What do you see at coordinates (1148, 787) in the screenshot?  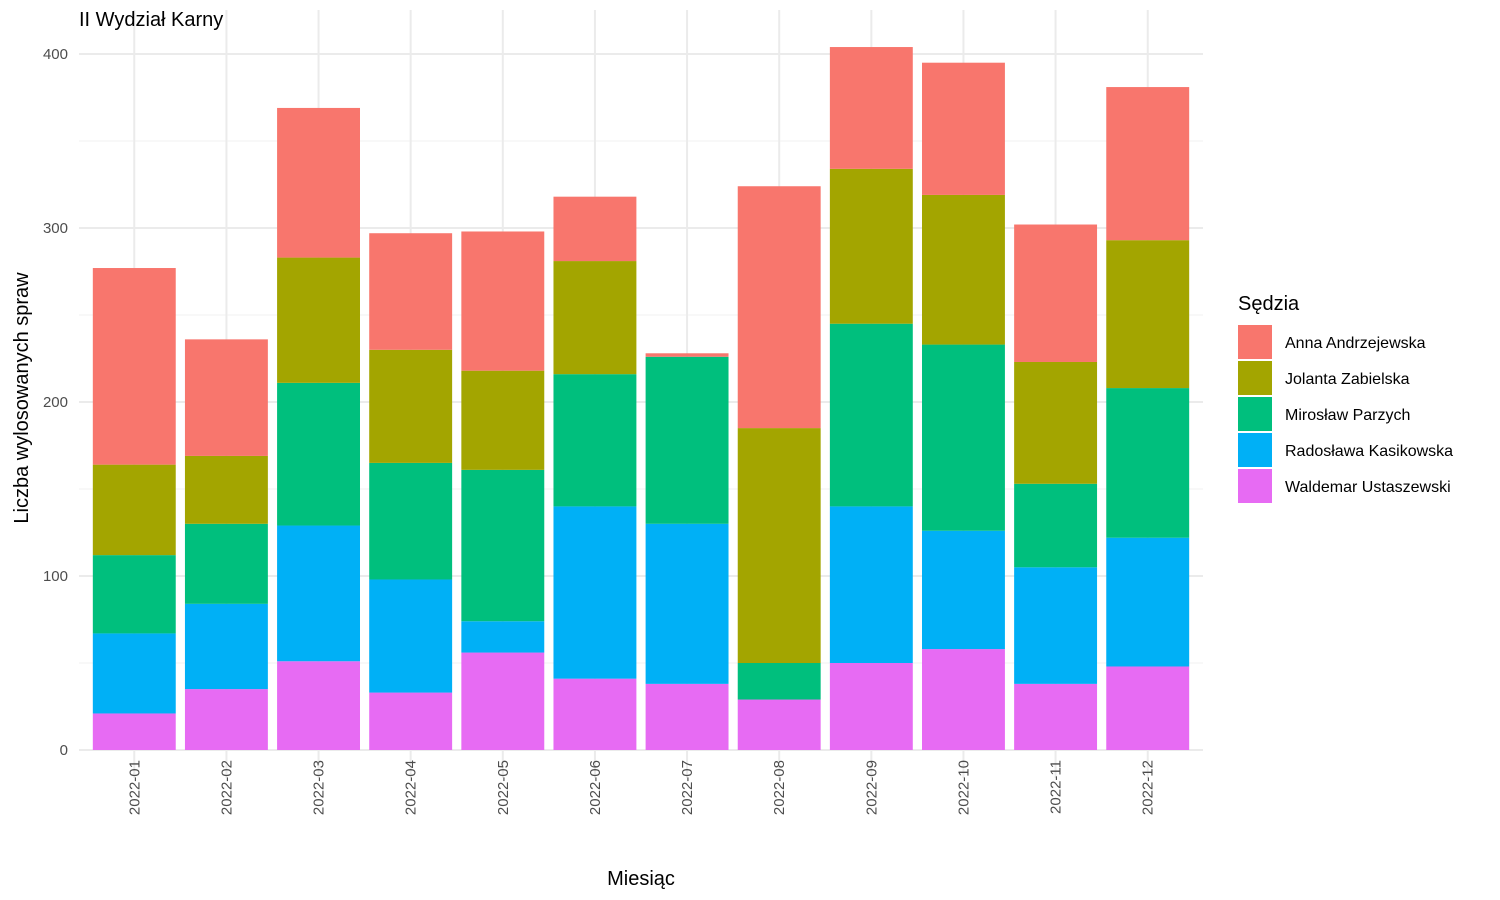 I see `x-tick-label: 2022-12` at bounding box center [1148, 787].